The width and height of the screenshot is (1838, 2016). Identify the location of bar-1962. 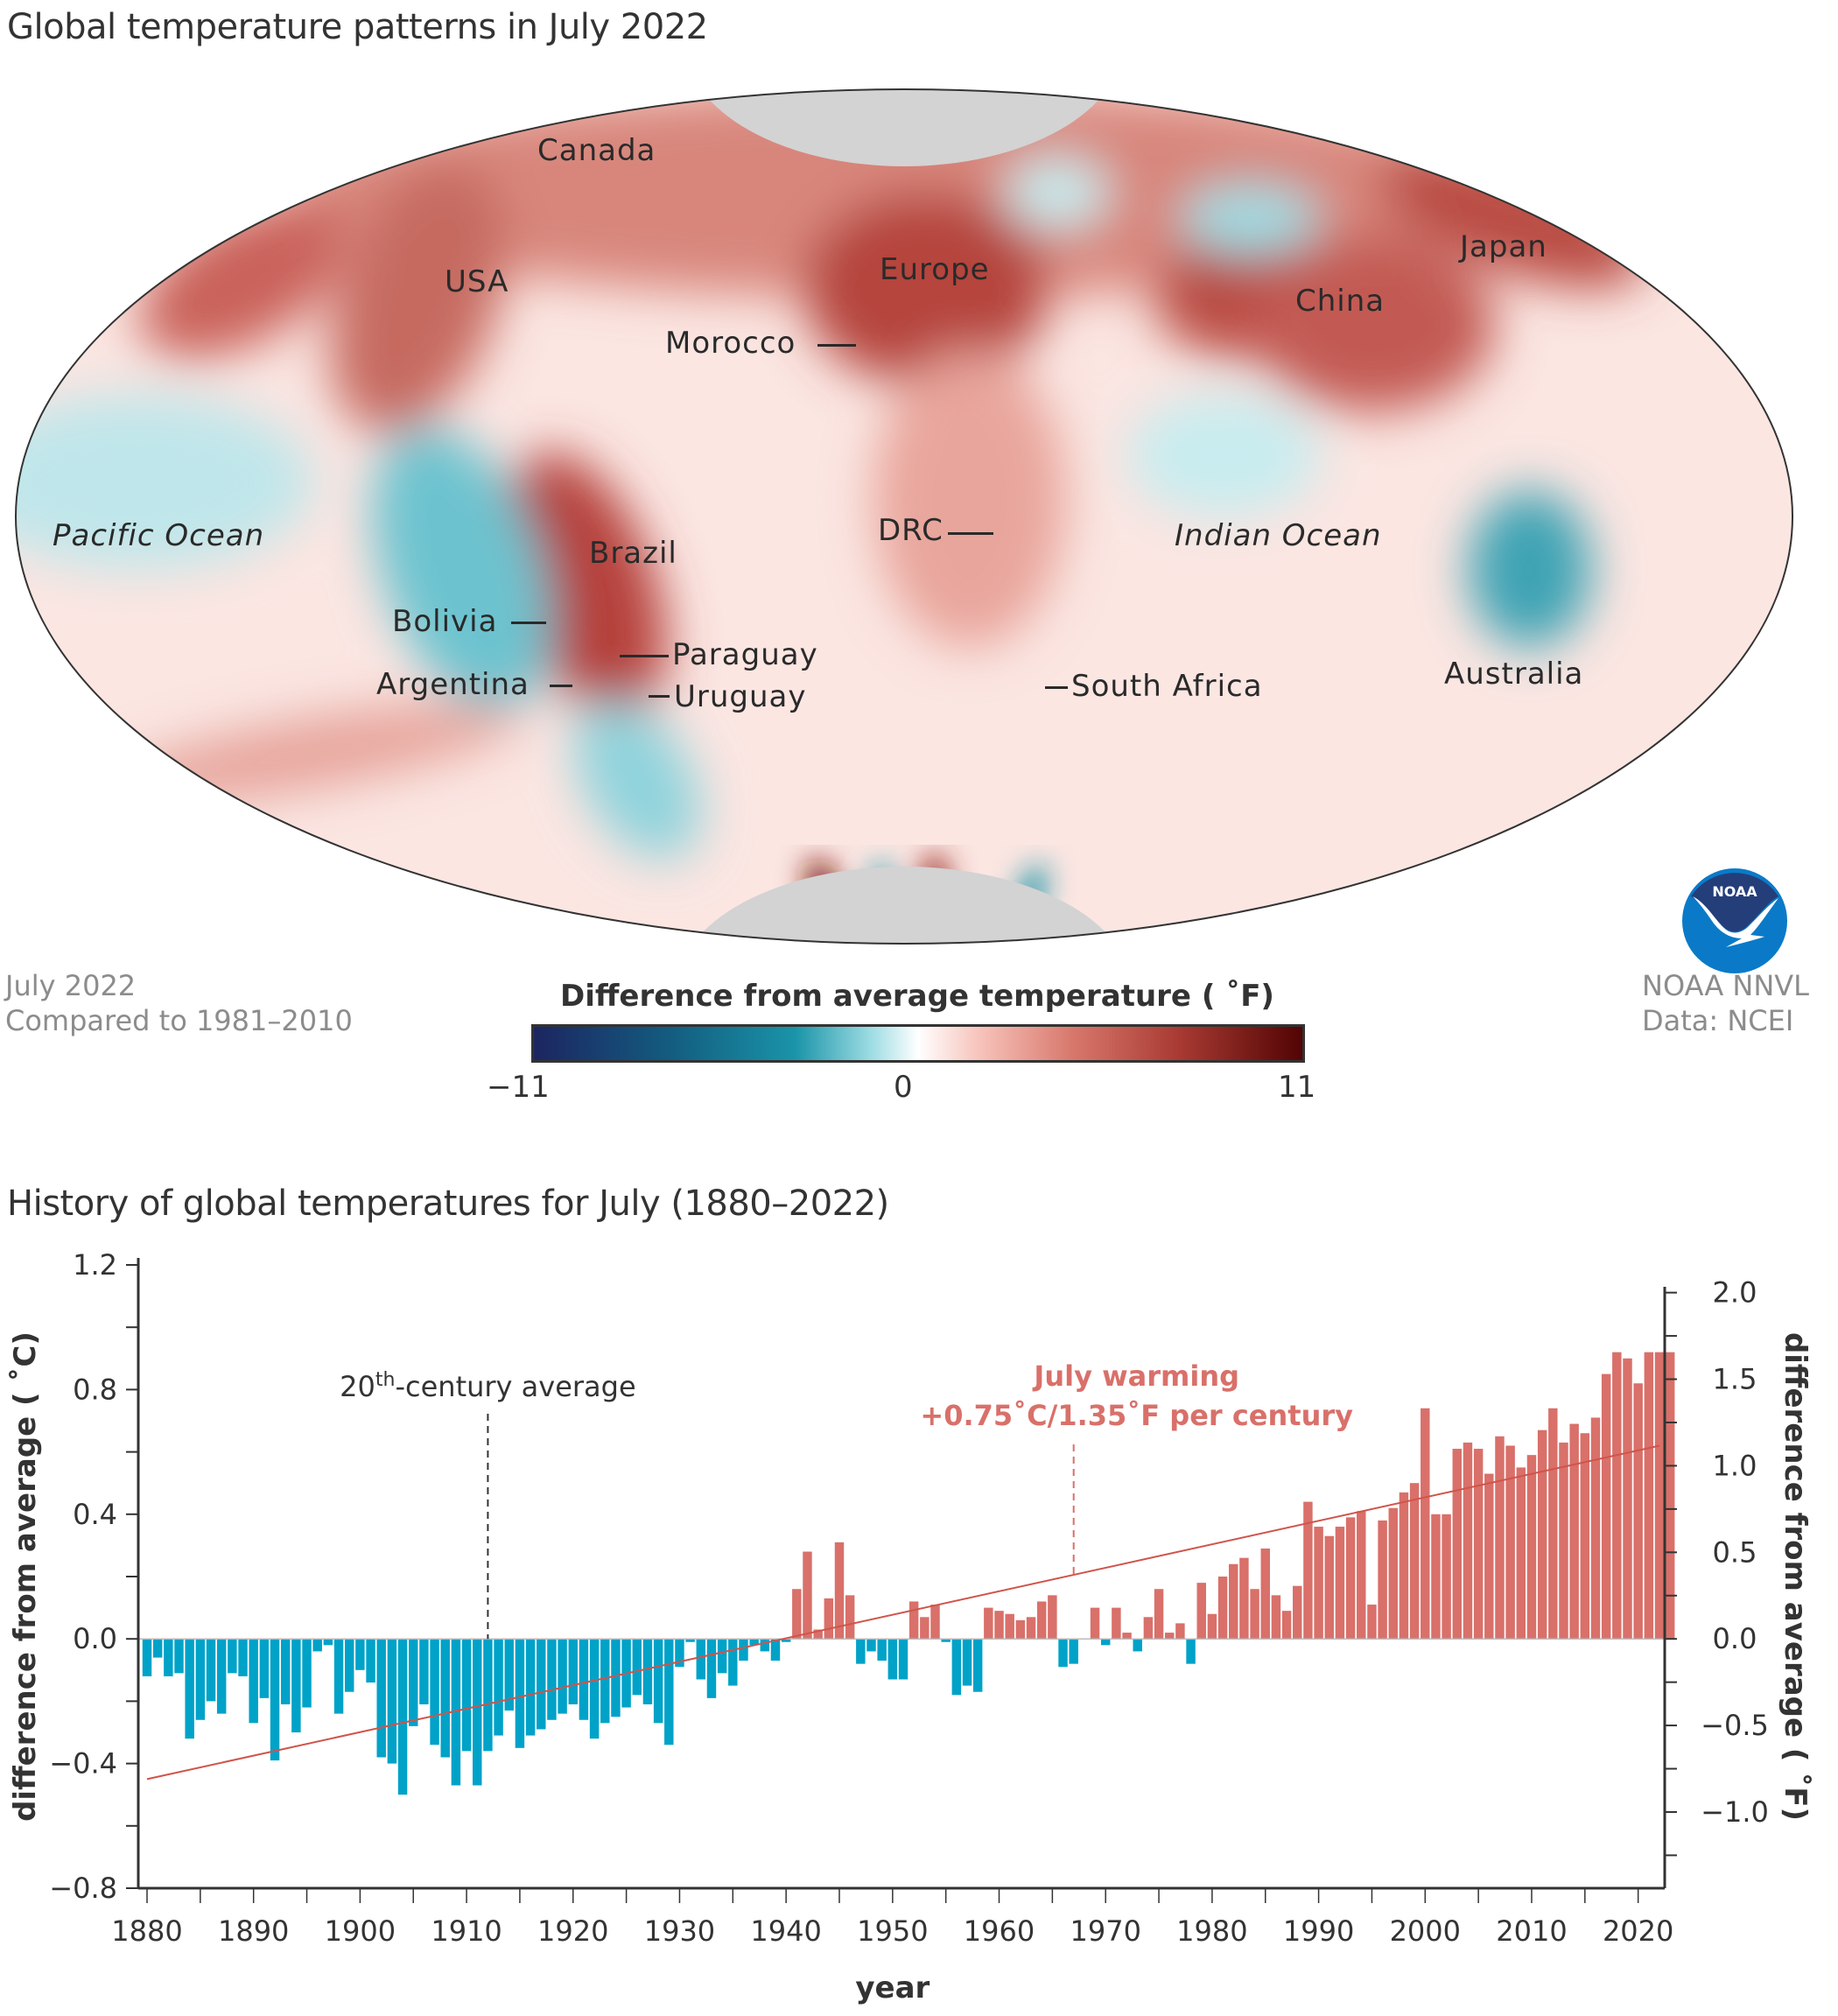
(1020, 1629).